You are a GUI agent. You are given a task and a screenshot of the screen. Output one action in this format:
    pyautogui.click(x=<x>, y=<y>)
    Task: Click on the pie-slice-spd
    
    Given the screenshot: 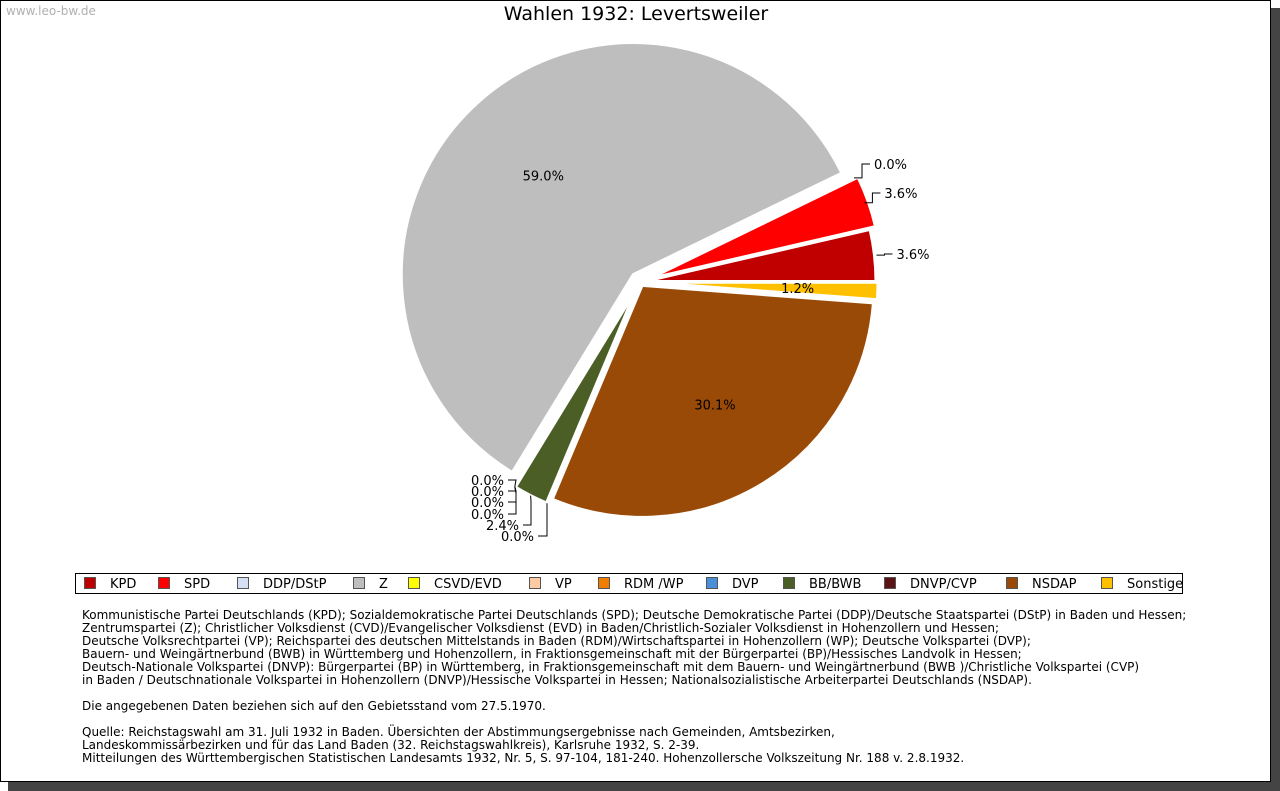 What is the action you would take?
    pyautogui.click(x=763, y=228)
    